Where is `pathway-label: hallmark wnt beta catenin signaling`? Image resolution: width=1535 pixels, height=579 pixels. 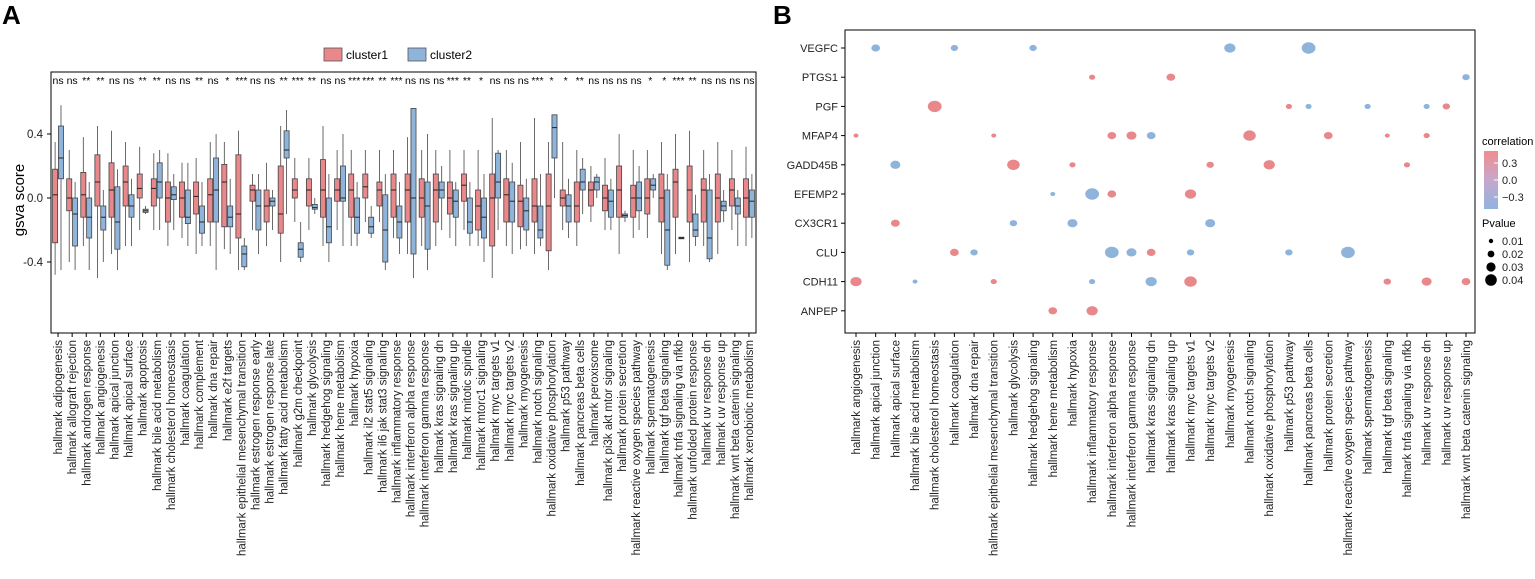
pathway-label: hallmark wnt beta catenin signaling is located at coordinates (1467, 429).